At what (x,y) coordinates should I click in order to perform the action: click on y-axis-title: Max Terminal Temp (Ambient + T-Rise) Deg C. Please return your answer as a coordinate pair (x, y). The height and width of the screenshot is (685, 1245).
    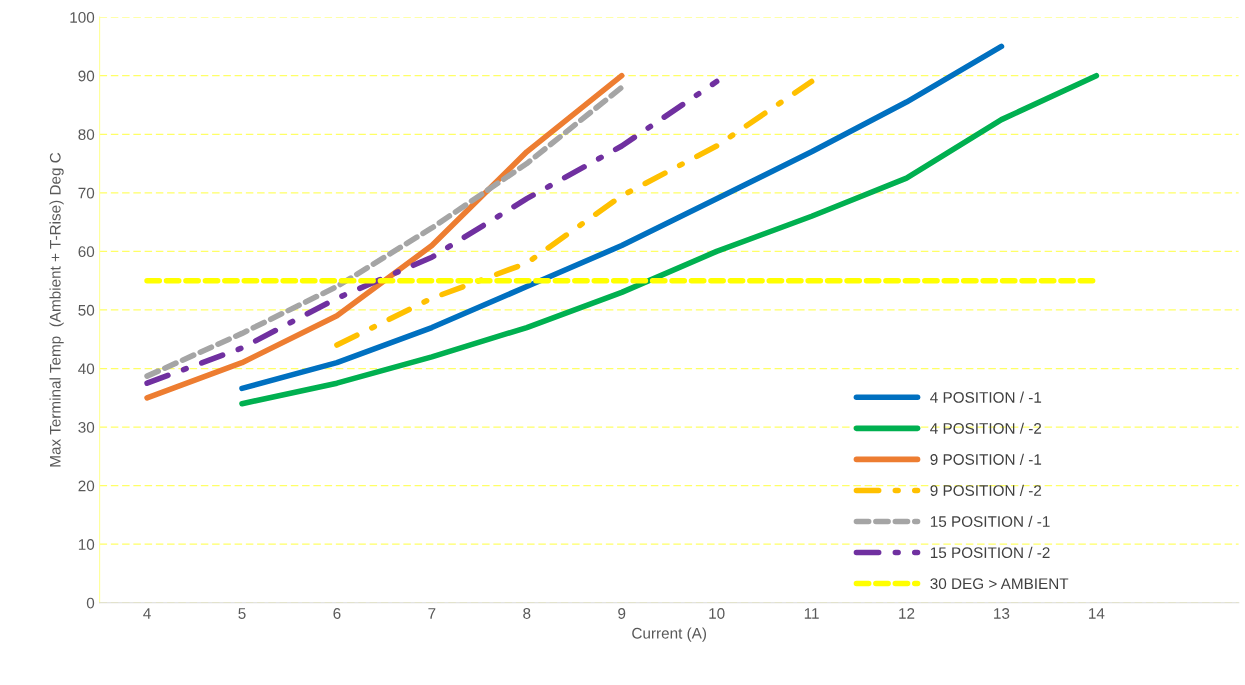
    Looking at the image, I should click on (56, 309).